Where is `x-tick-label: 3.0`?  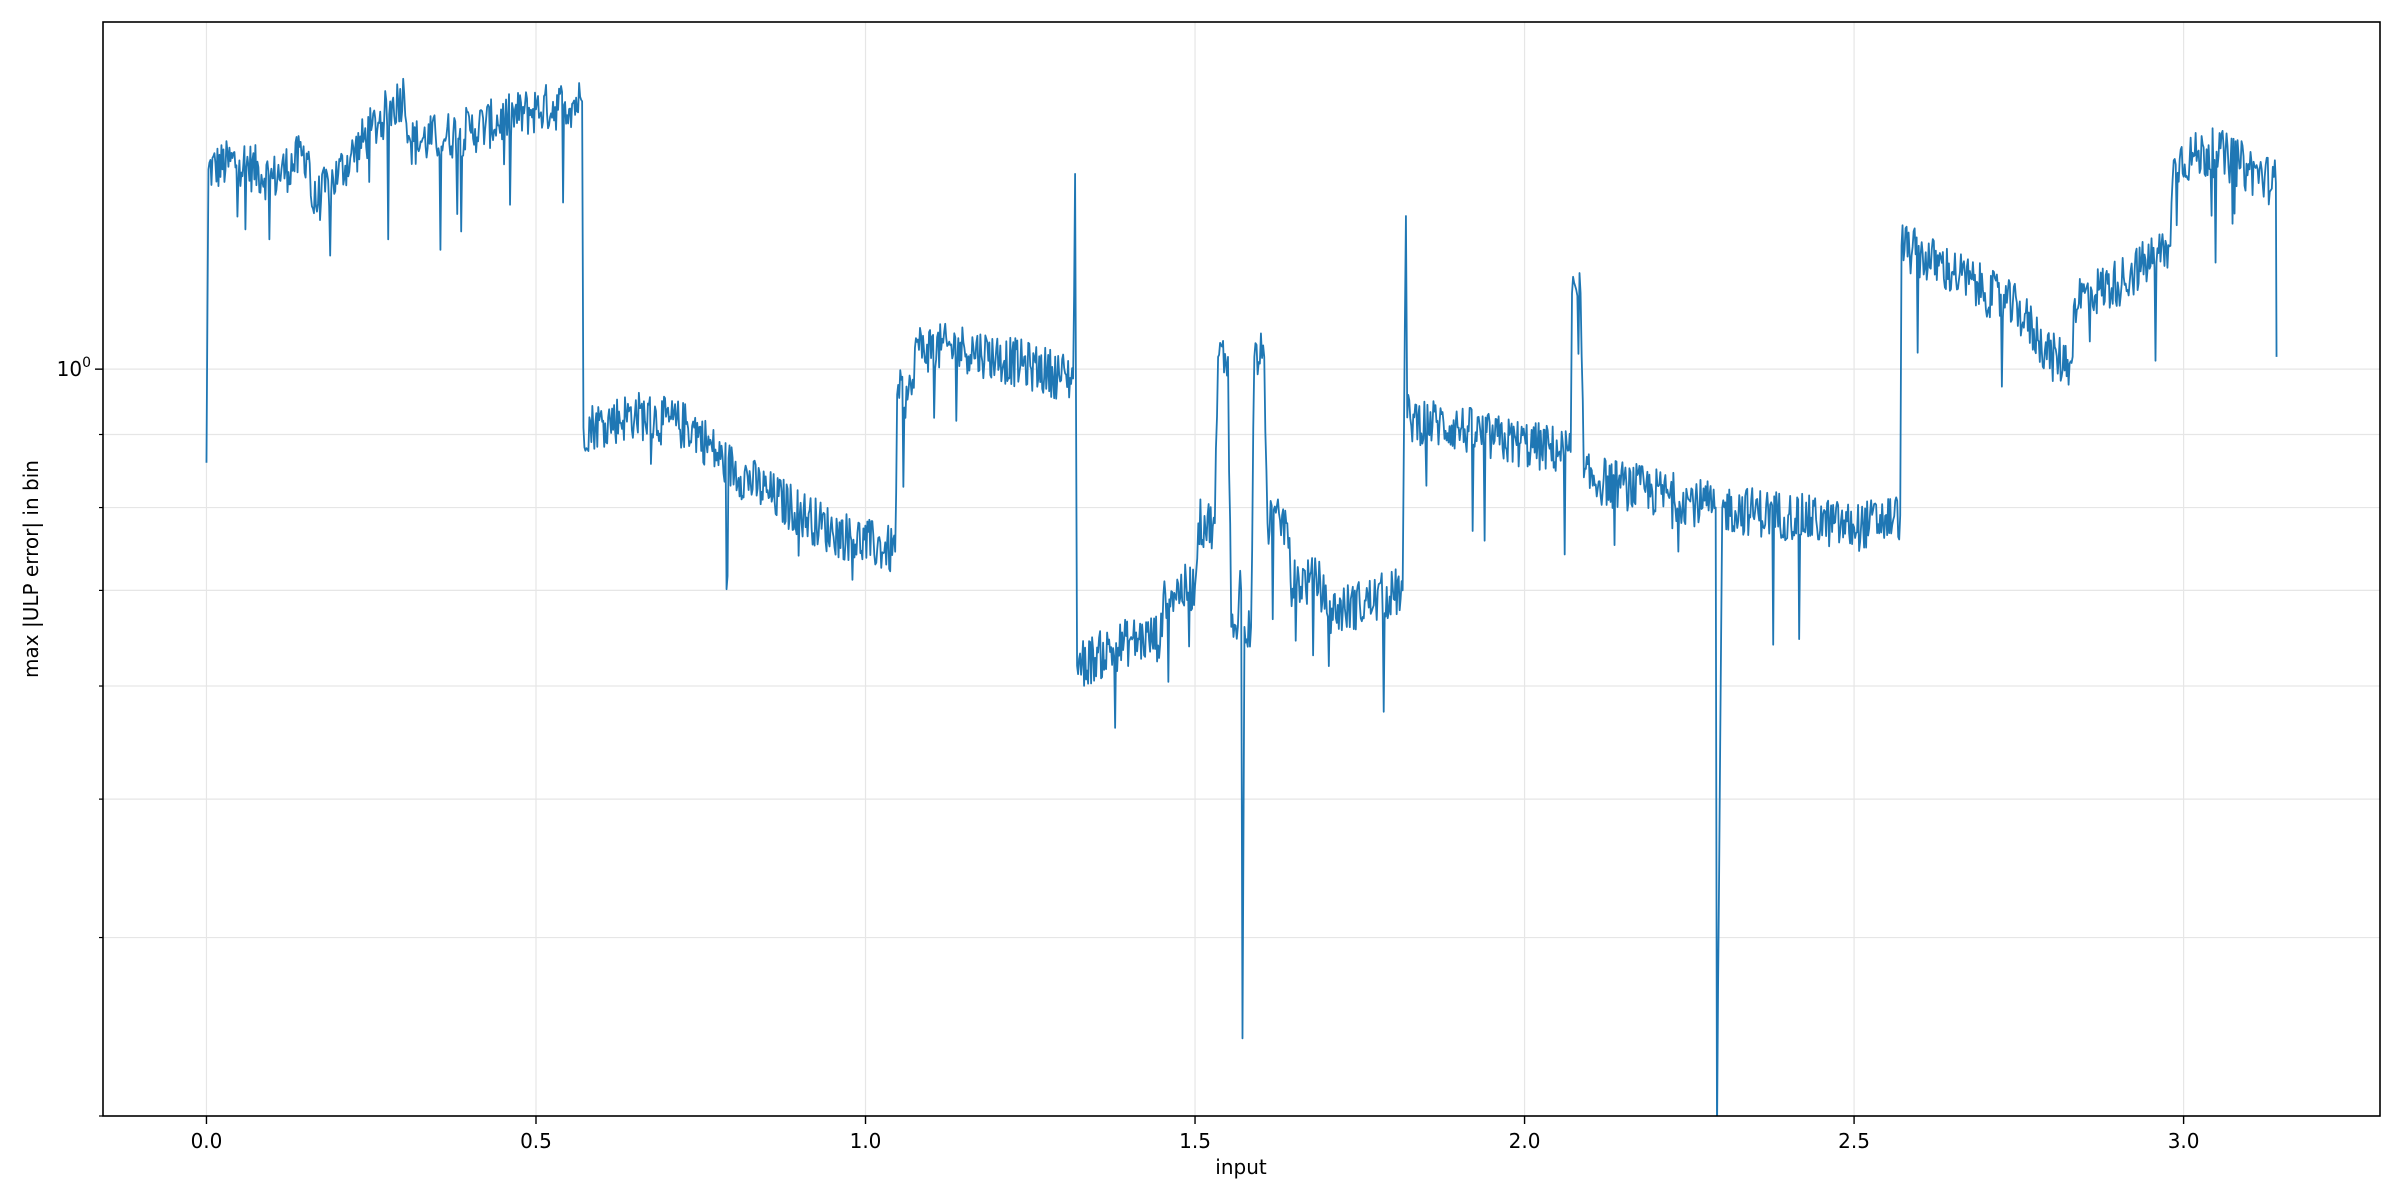 x-tick-label: 3.0 is located at coordinates (2184, 1141).